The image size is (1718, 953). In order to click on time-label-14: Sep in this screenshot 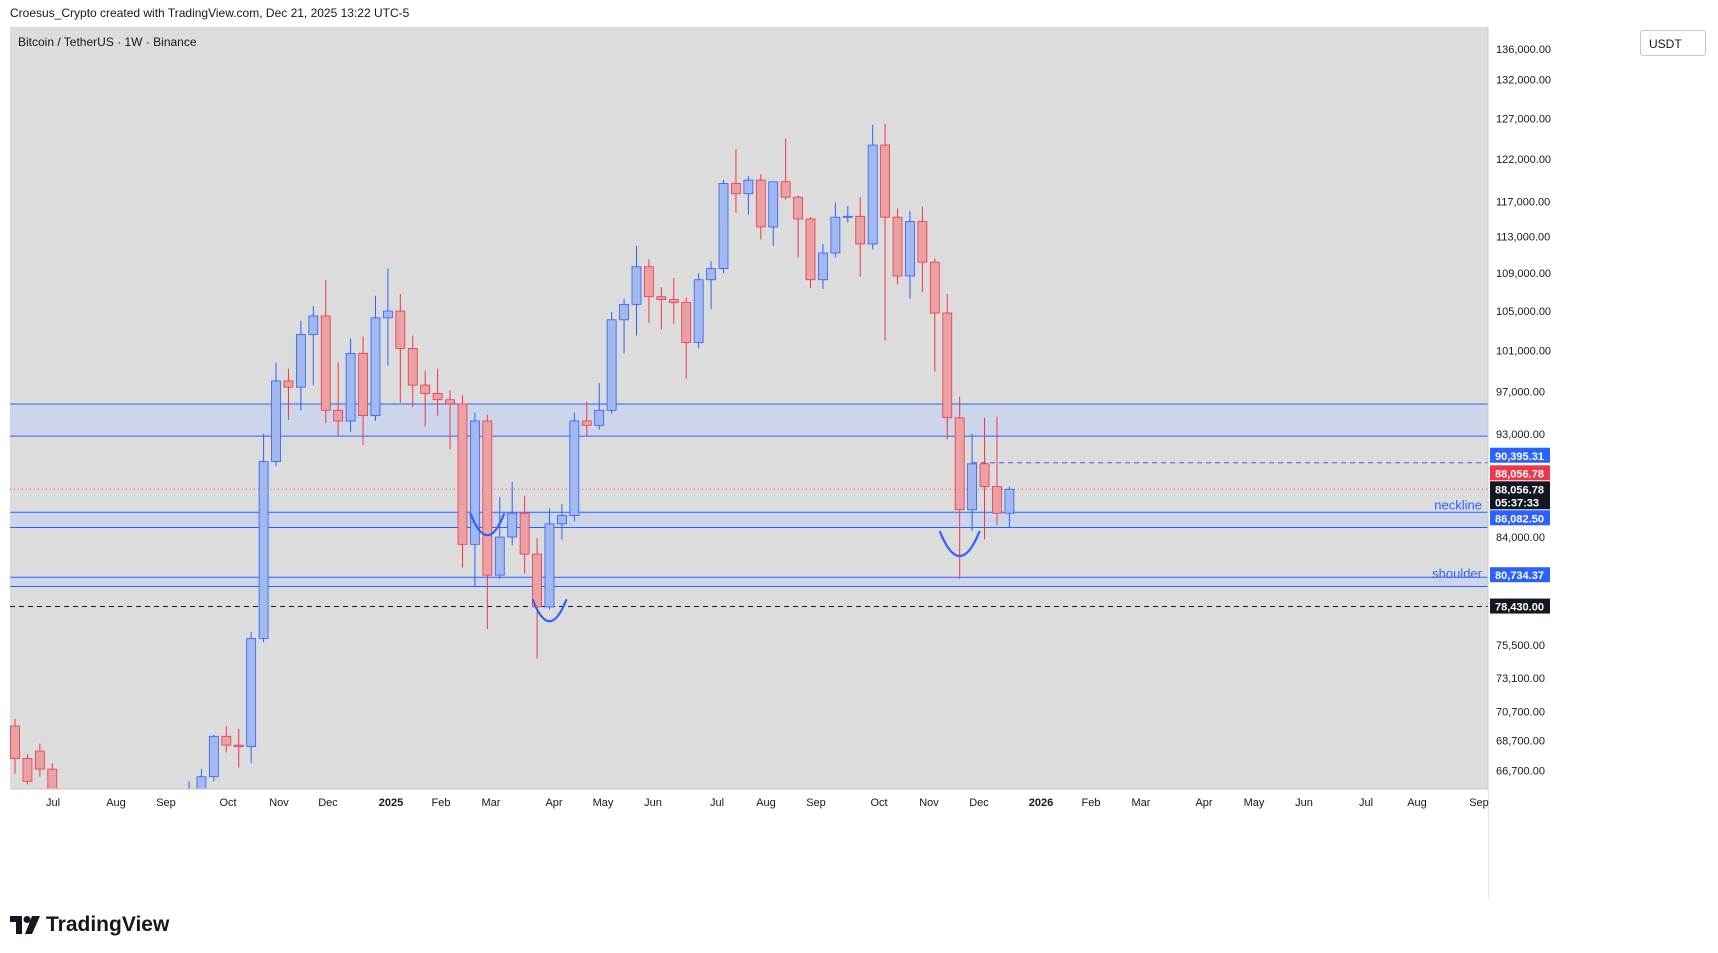, I will do `click(816, 803)`.